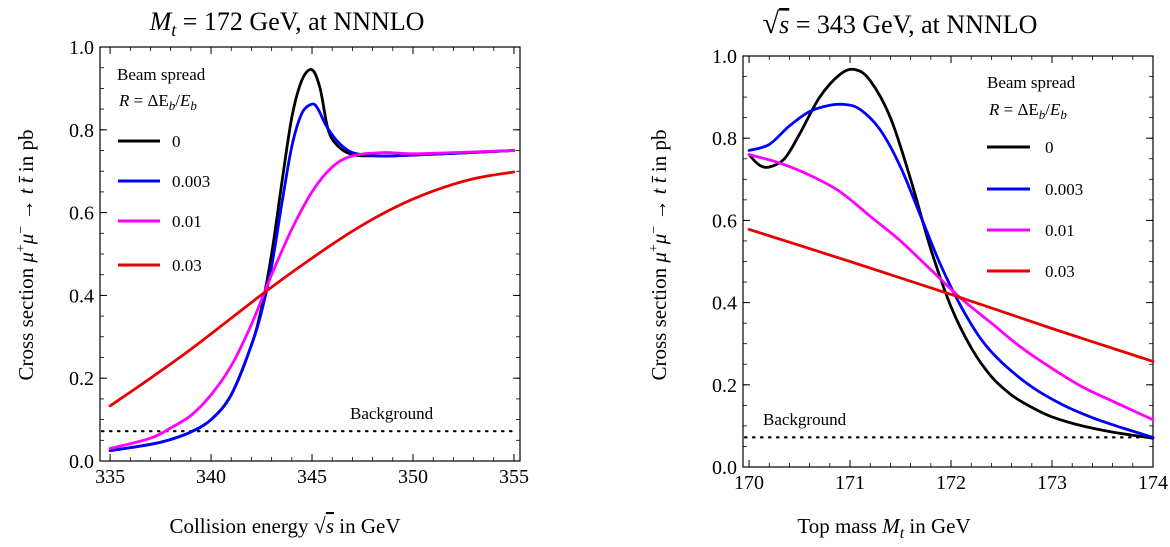 This screenshot has width=1170, height=547. What do you see at coordinates (883, 528) in the screenshot?
I see `x-axis-label: Top mass Mt in GeV` at bounding box center [883, 528].